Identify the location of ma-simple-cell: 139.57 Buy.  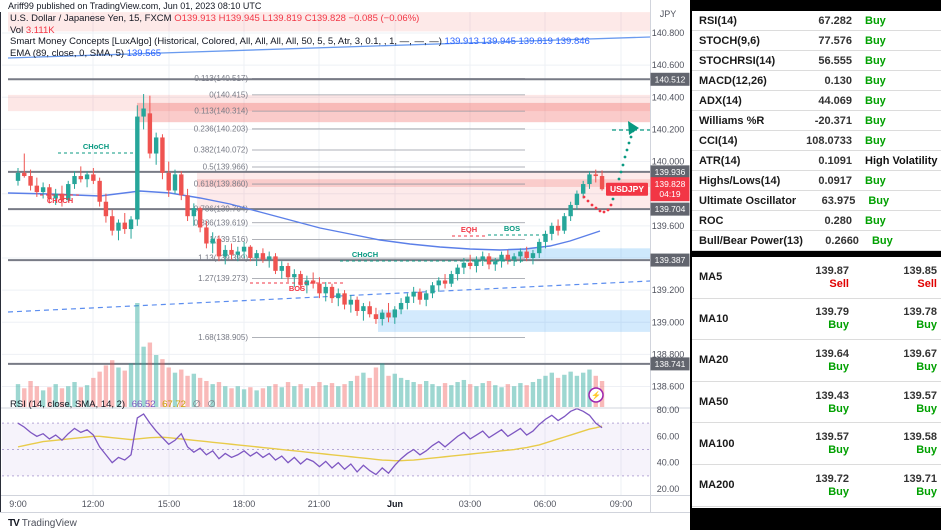
(832, 444).